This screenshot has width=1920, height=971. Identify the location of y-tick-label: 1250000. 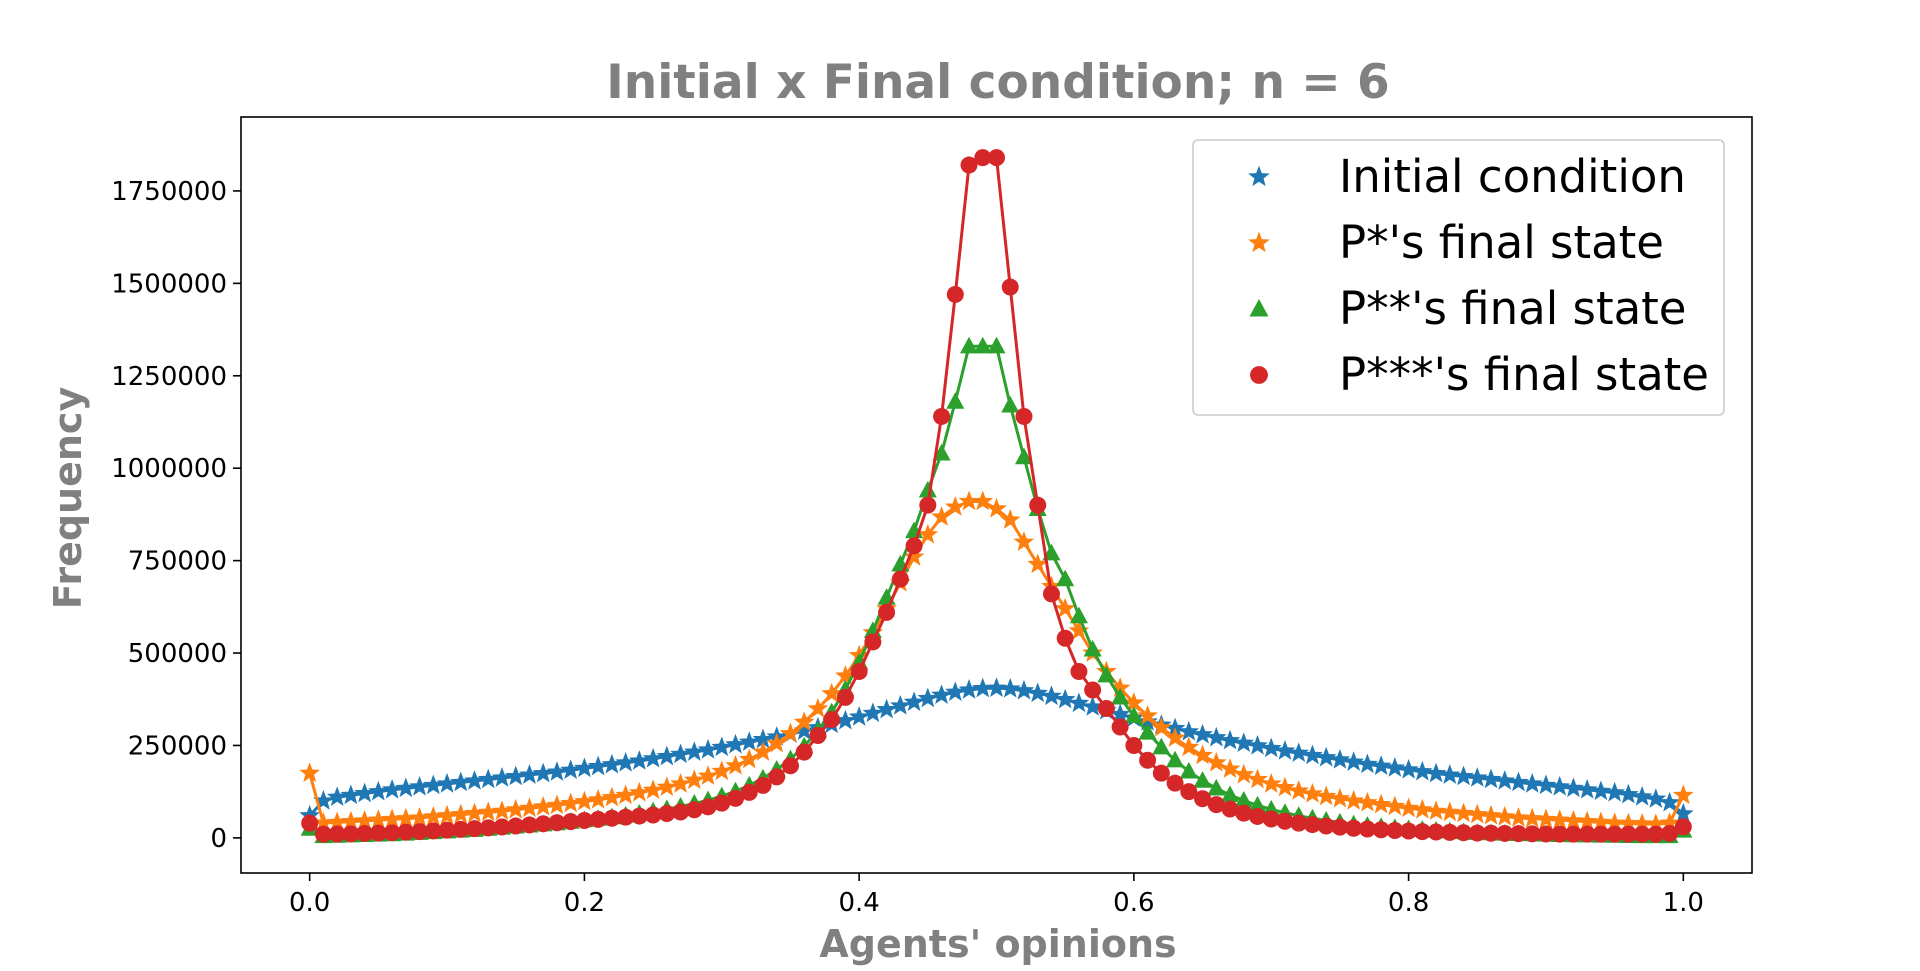
(169, 377).